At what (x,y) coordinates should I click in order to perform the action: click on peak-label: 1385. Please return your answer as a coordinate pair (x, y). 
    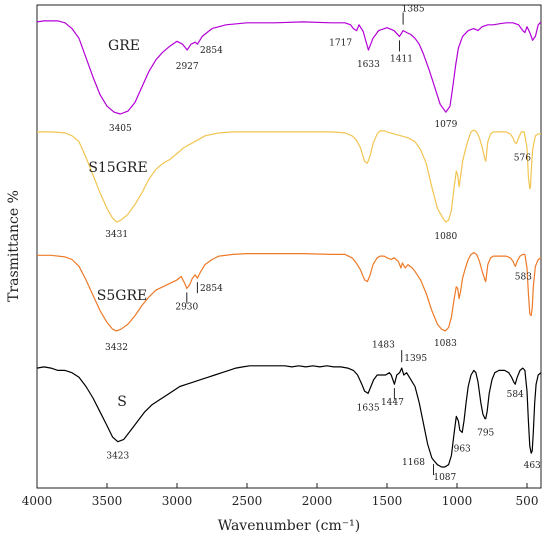
    Looking at the image, I should click on (413, 10).